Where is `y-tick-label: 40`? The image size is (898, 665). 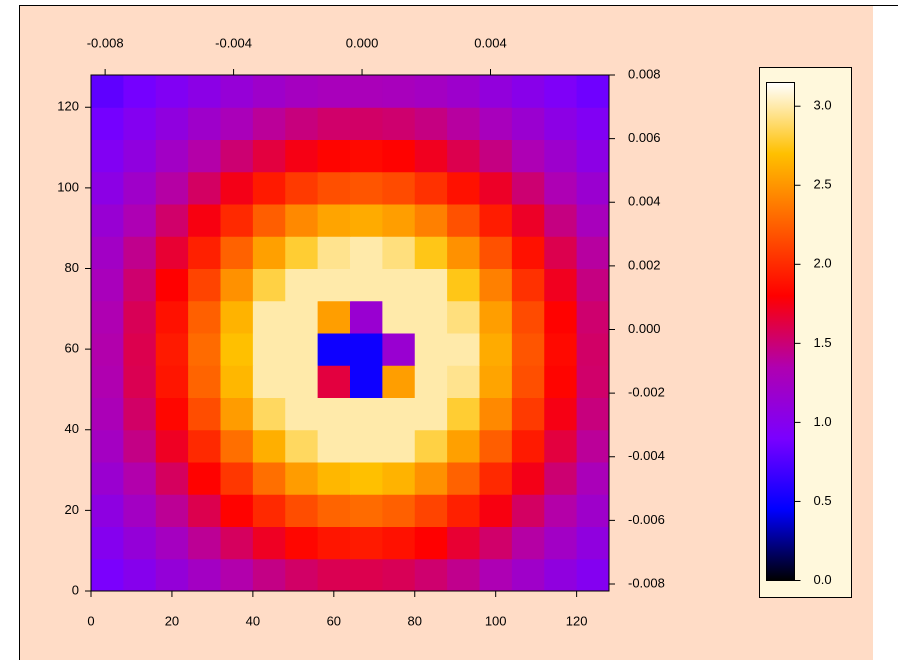 y-tick-label: 40 is located at coordinates (72, 428).